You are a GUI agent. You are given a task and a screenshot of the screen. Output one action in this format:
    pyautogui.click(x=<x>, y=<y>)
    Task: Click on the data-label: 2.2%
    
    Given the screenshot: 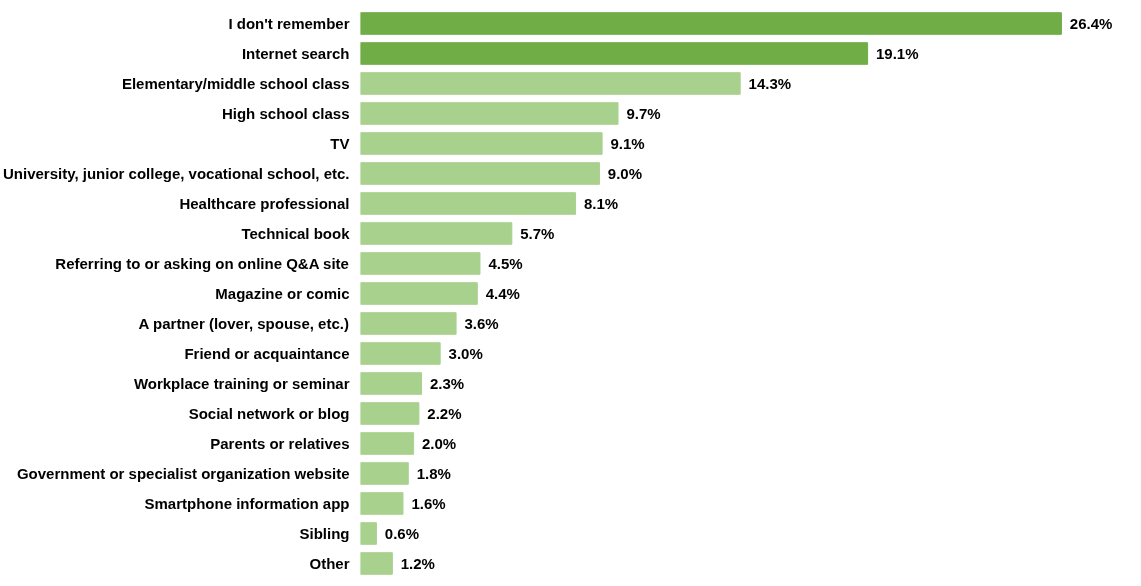 What is the action you would take?
    pyautogui.click(x=444, y=413)
    